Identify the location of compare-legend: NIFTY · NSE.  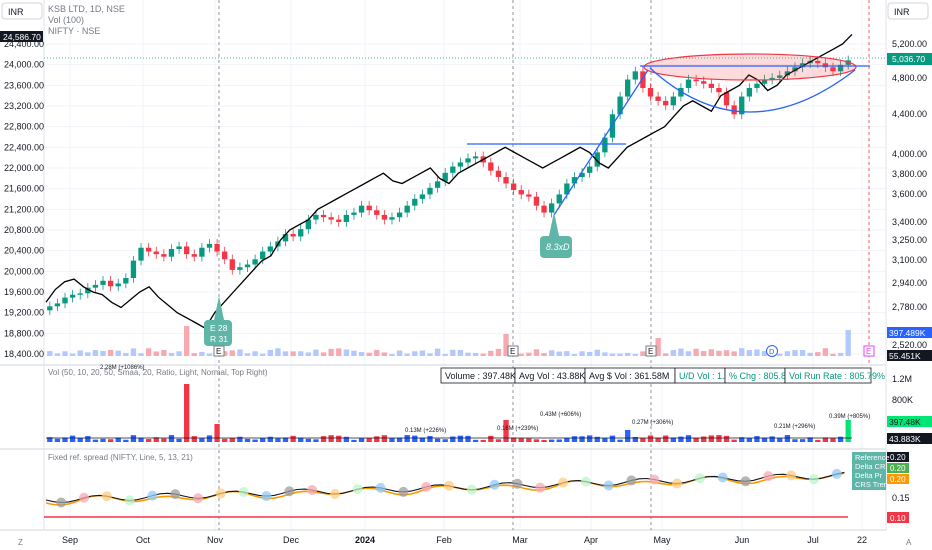
(74, 31).